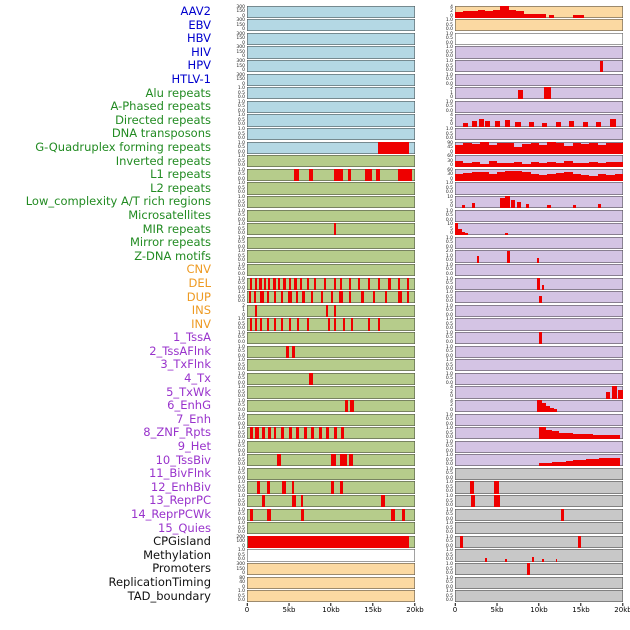 This screenshot has width=630, height=630. Describe the element at coordinates (194, 446) in the screenshot. I see `track-label: 9_Het` at that location.